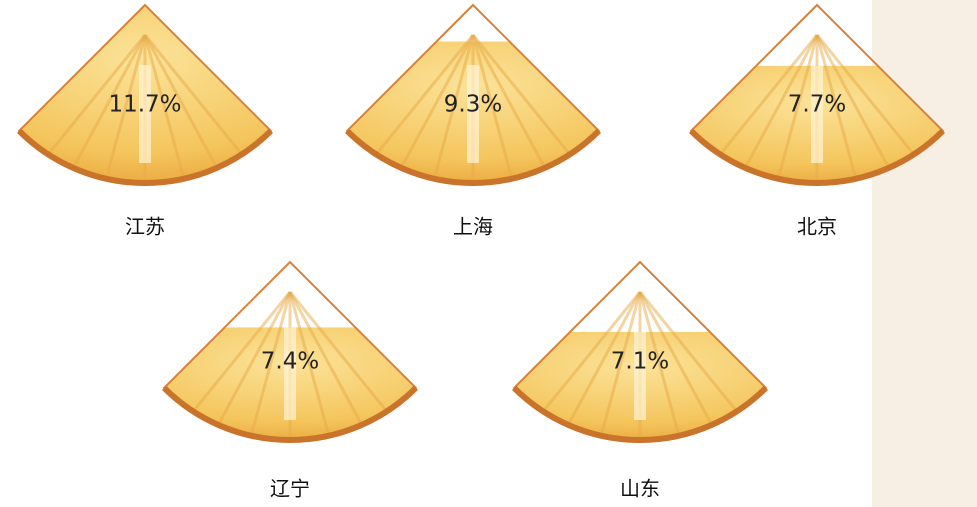  I want to click on category-label: 北京, so click(817, 227).